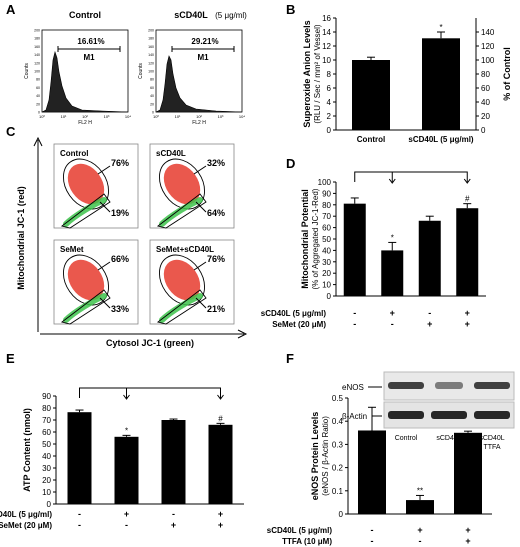 The image size is (520, 547). Describe the element at coordinates (329, 88) in the screenshot. I see `y-tick-label: 6` at that location.